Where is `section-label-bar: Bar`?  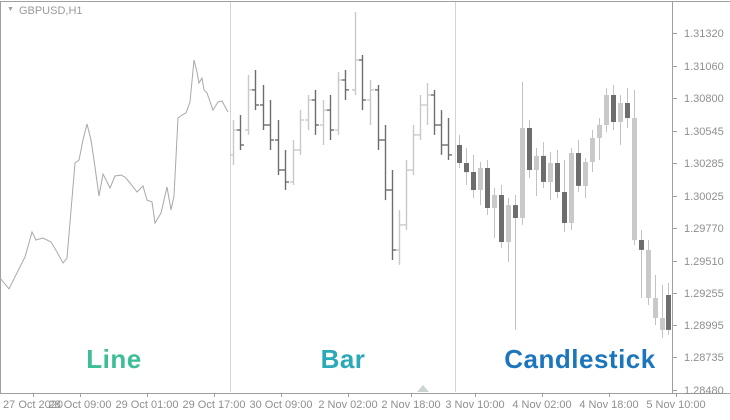
section-label-bar: Bar is located at coordinates (343, 359).